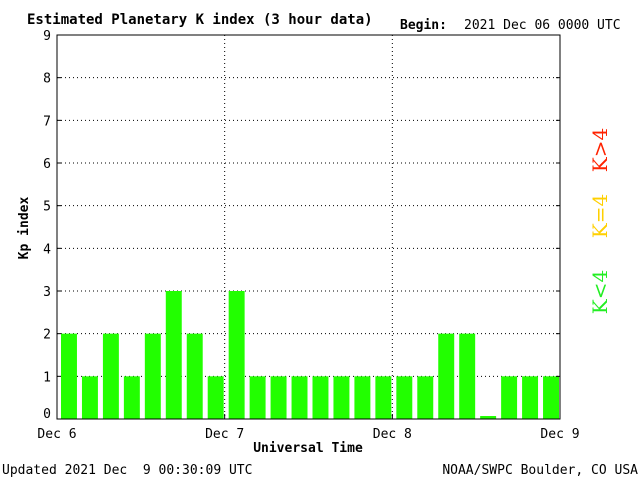  Describe the element at coordinates (542, 25) in the screenshot. I see `begin-value: 2021 Dec 06 0000 UTC` at that location.